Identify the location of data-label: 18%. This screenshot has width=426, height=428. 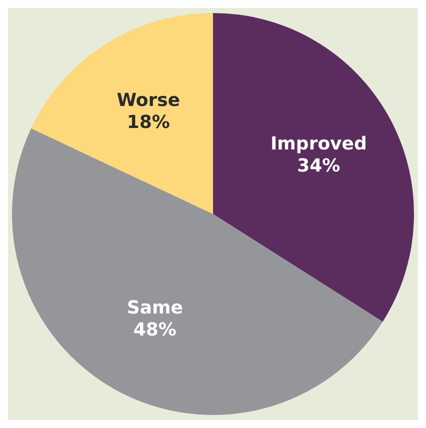
(148, 122).